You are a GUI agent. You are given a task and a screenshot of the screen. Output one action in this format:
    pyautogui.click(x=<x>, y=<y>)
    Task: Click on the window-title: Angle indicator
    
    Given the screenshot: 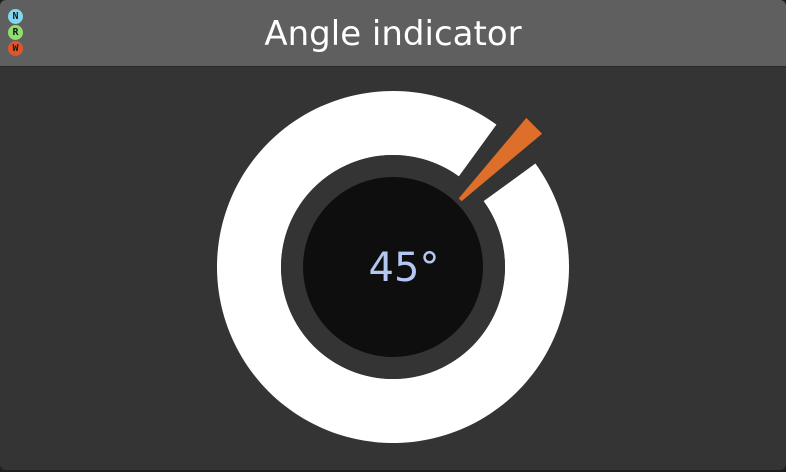 What is the action you would take?
    pyautogui.click(x=393, y=34)
    